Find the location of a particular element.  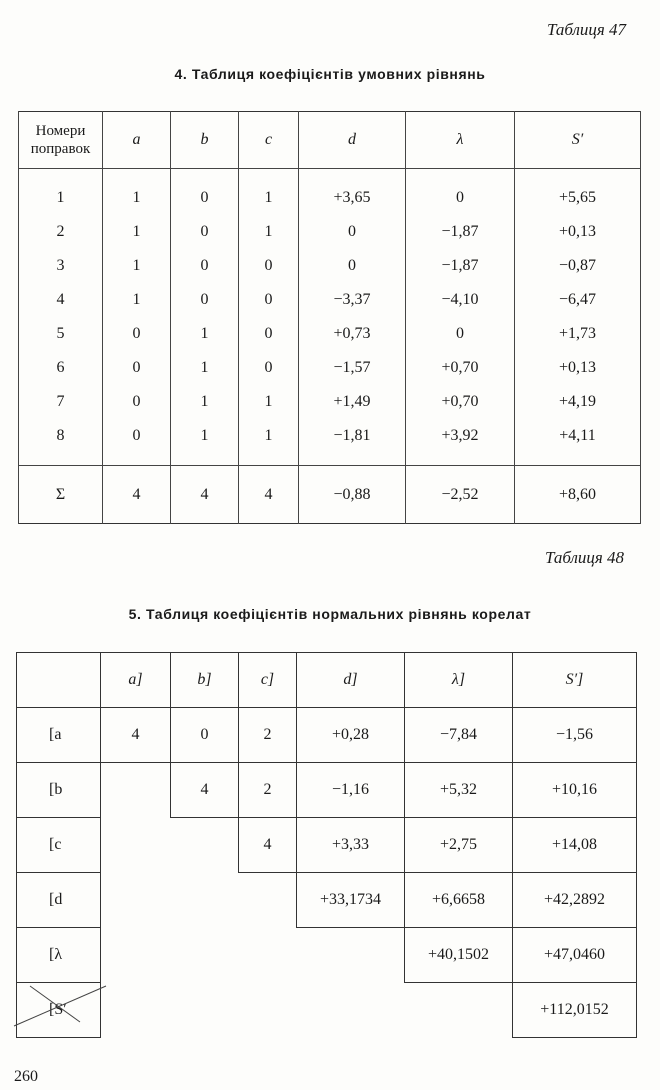

table-cell: +3,92 is located at coordinates (460, 442).